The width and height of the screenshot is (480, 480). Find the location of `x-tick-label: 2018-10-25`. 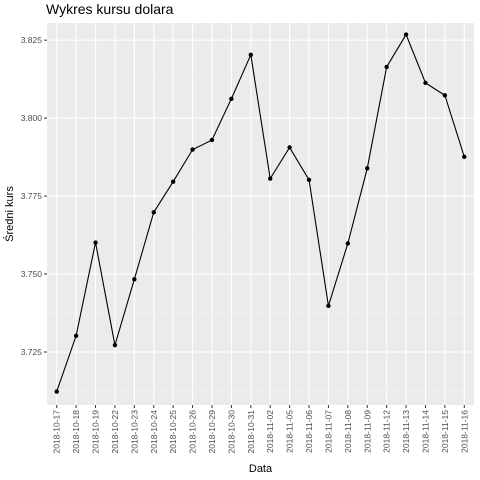

x-tick-label: 2018-10-25 is located at coordinates (173, 432).